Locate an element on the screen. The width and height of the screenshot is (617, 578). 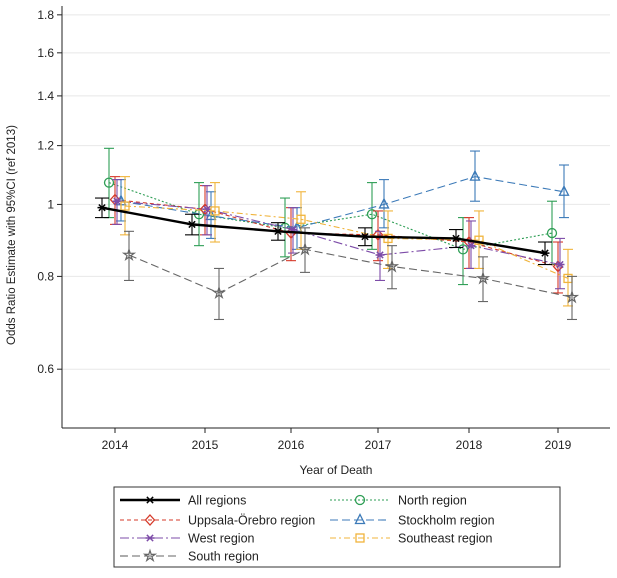
y-tick-label: 1.8 is located at coordinates (45, 15).